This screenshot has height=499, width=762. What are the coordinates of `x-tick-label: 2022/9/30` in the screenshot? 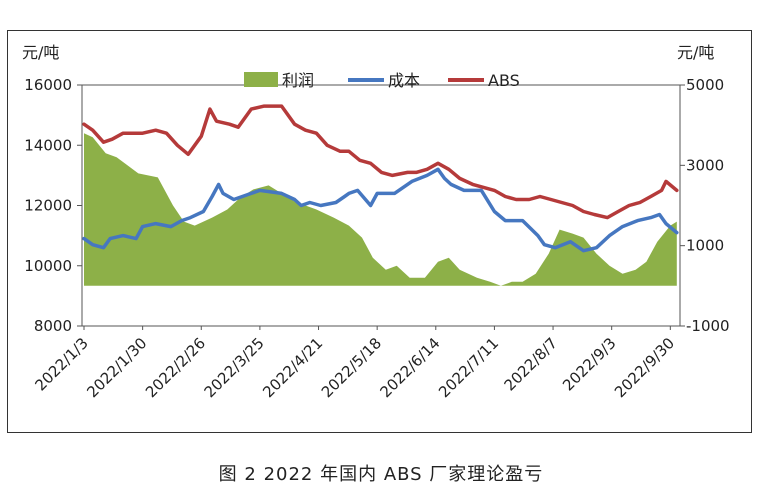 It's located at (644, 367).